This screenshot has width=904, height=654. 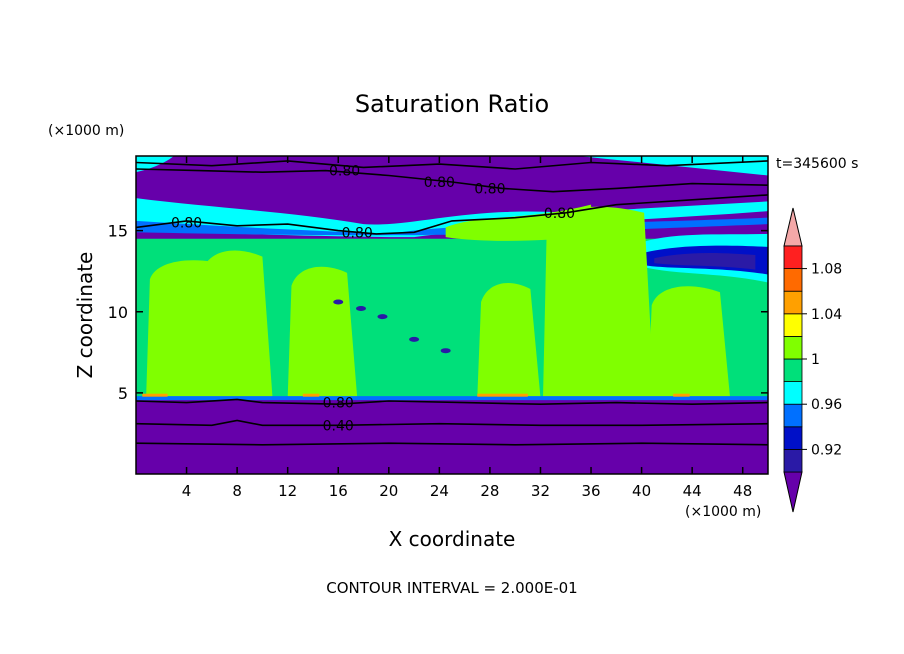 What do you see at coordinates (826, 270) in the screenshot?
I see `colorbar-label: 1.08` at bounding box center [826, 270].